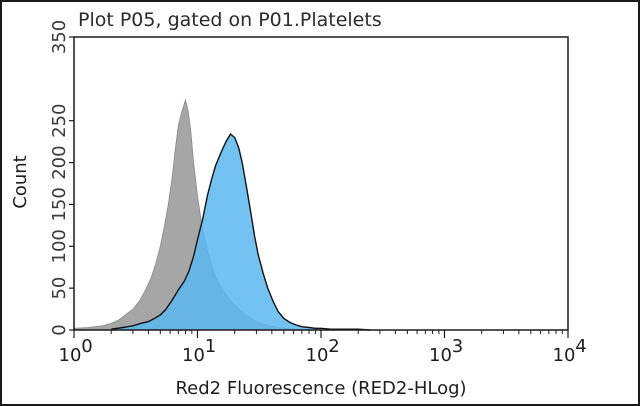 This screenshot has height=406, width=640. Describe the element at coordinates (333, 346) in the screenshot. I see `x-tick-exponent: 2` at that location.